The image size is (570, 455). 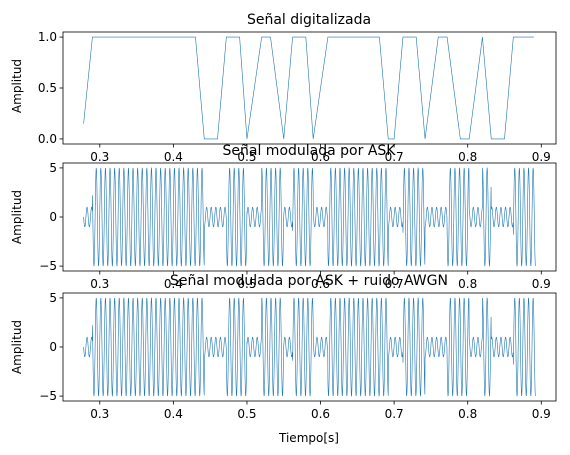 What do you see at coordinates (47, 88) in the screenshot?
I see `y-tick-label: 0.5` at bounding box center [47, 88].